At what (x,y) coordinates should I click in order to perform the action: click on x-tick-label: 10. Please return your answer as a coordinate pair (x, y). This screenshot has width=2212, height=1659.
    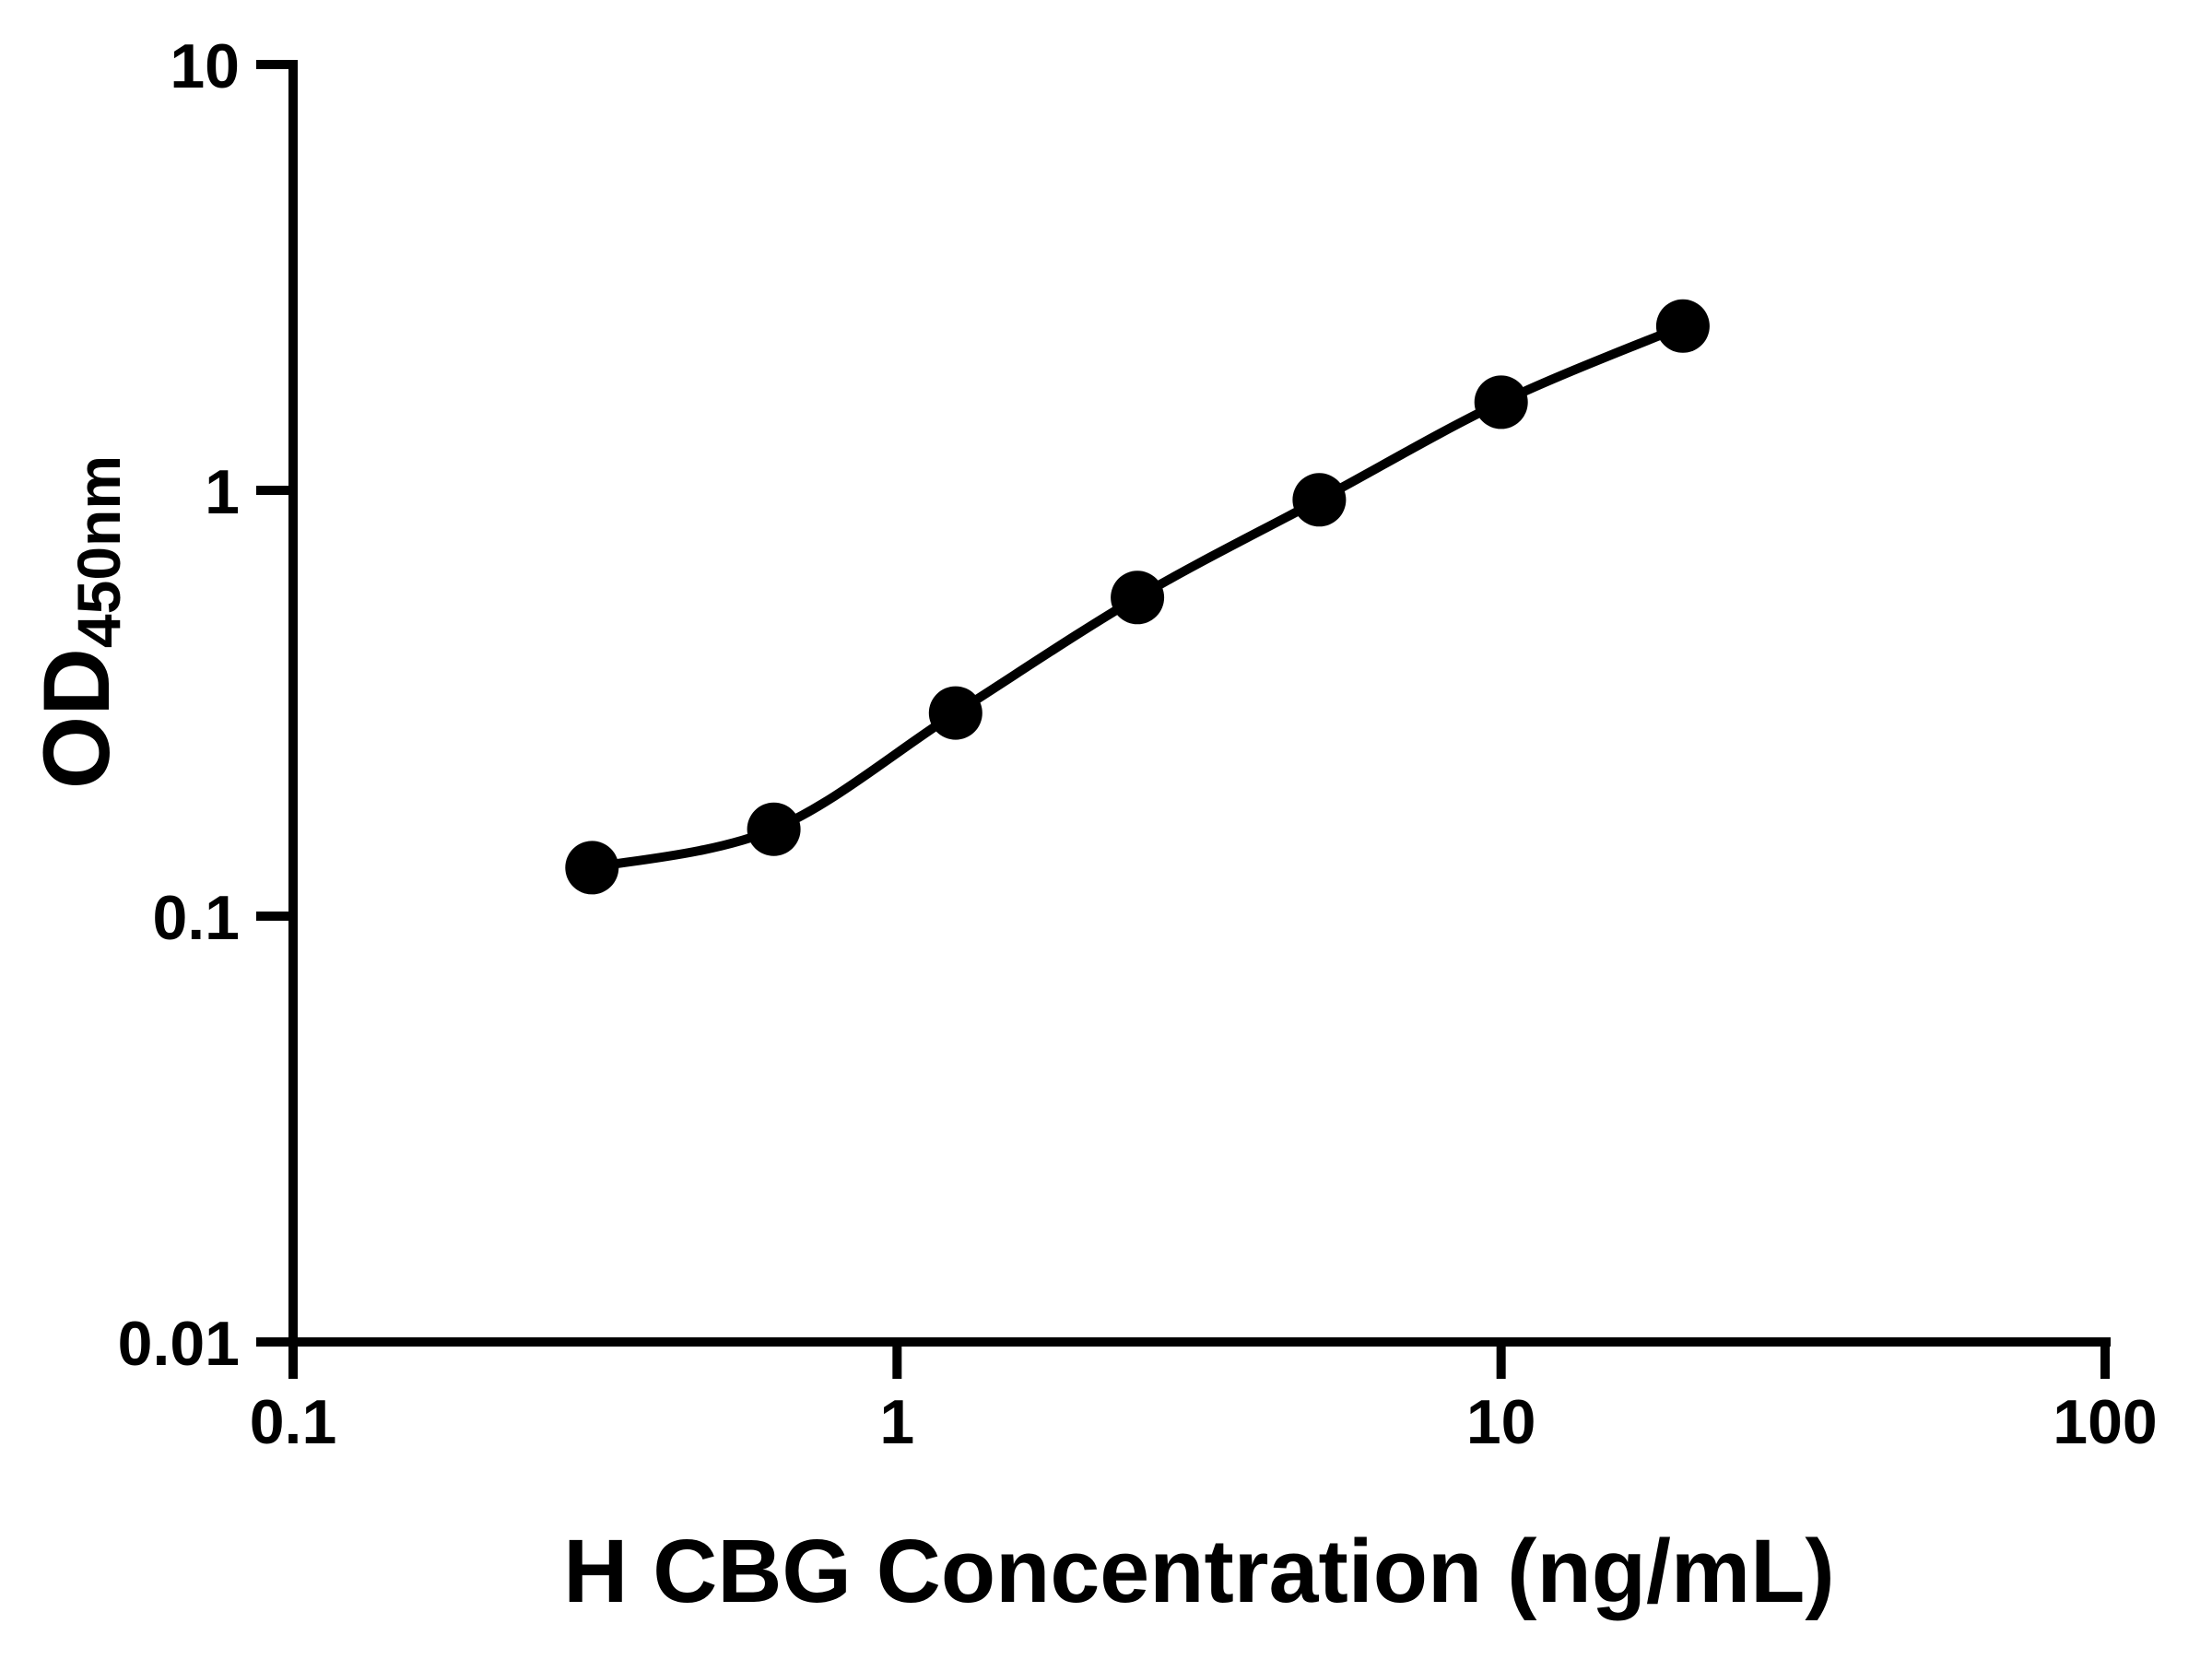
    Looking at the image, I should click on (1501, 1422).